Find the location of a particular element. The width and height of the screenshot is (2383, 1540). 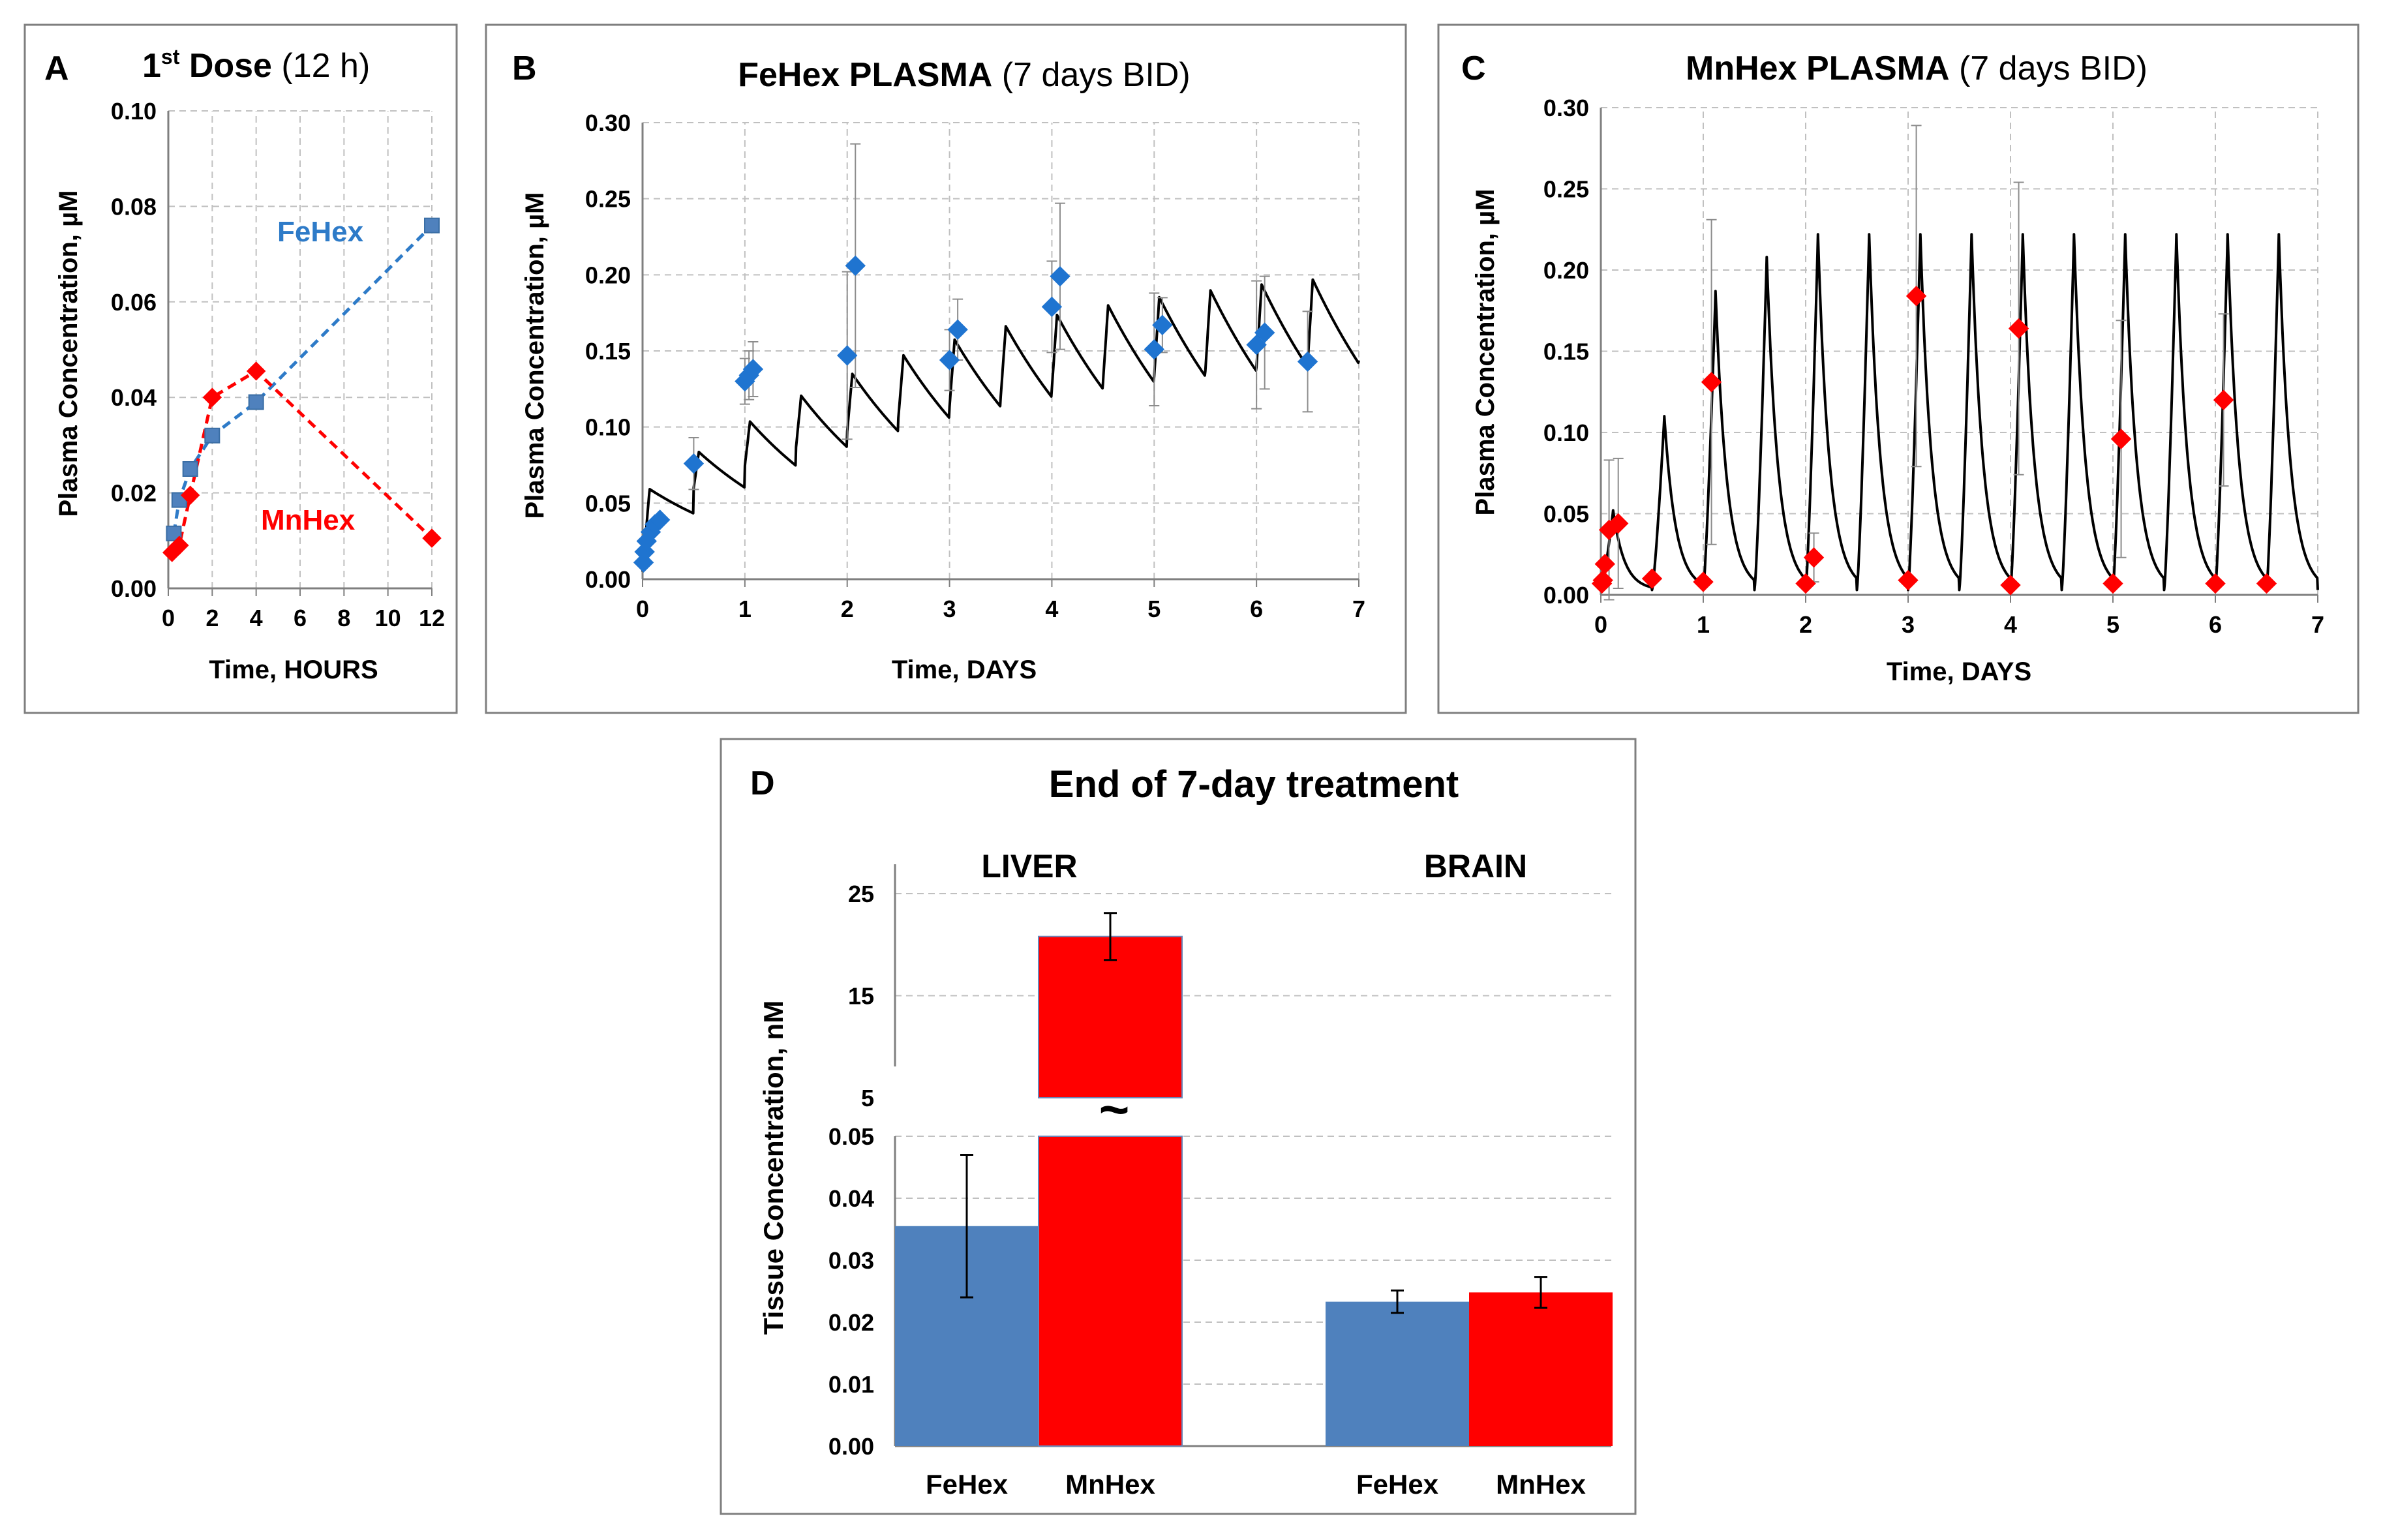

panel-b-xtick-label: 2 is located at coordinates (848, 609).